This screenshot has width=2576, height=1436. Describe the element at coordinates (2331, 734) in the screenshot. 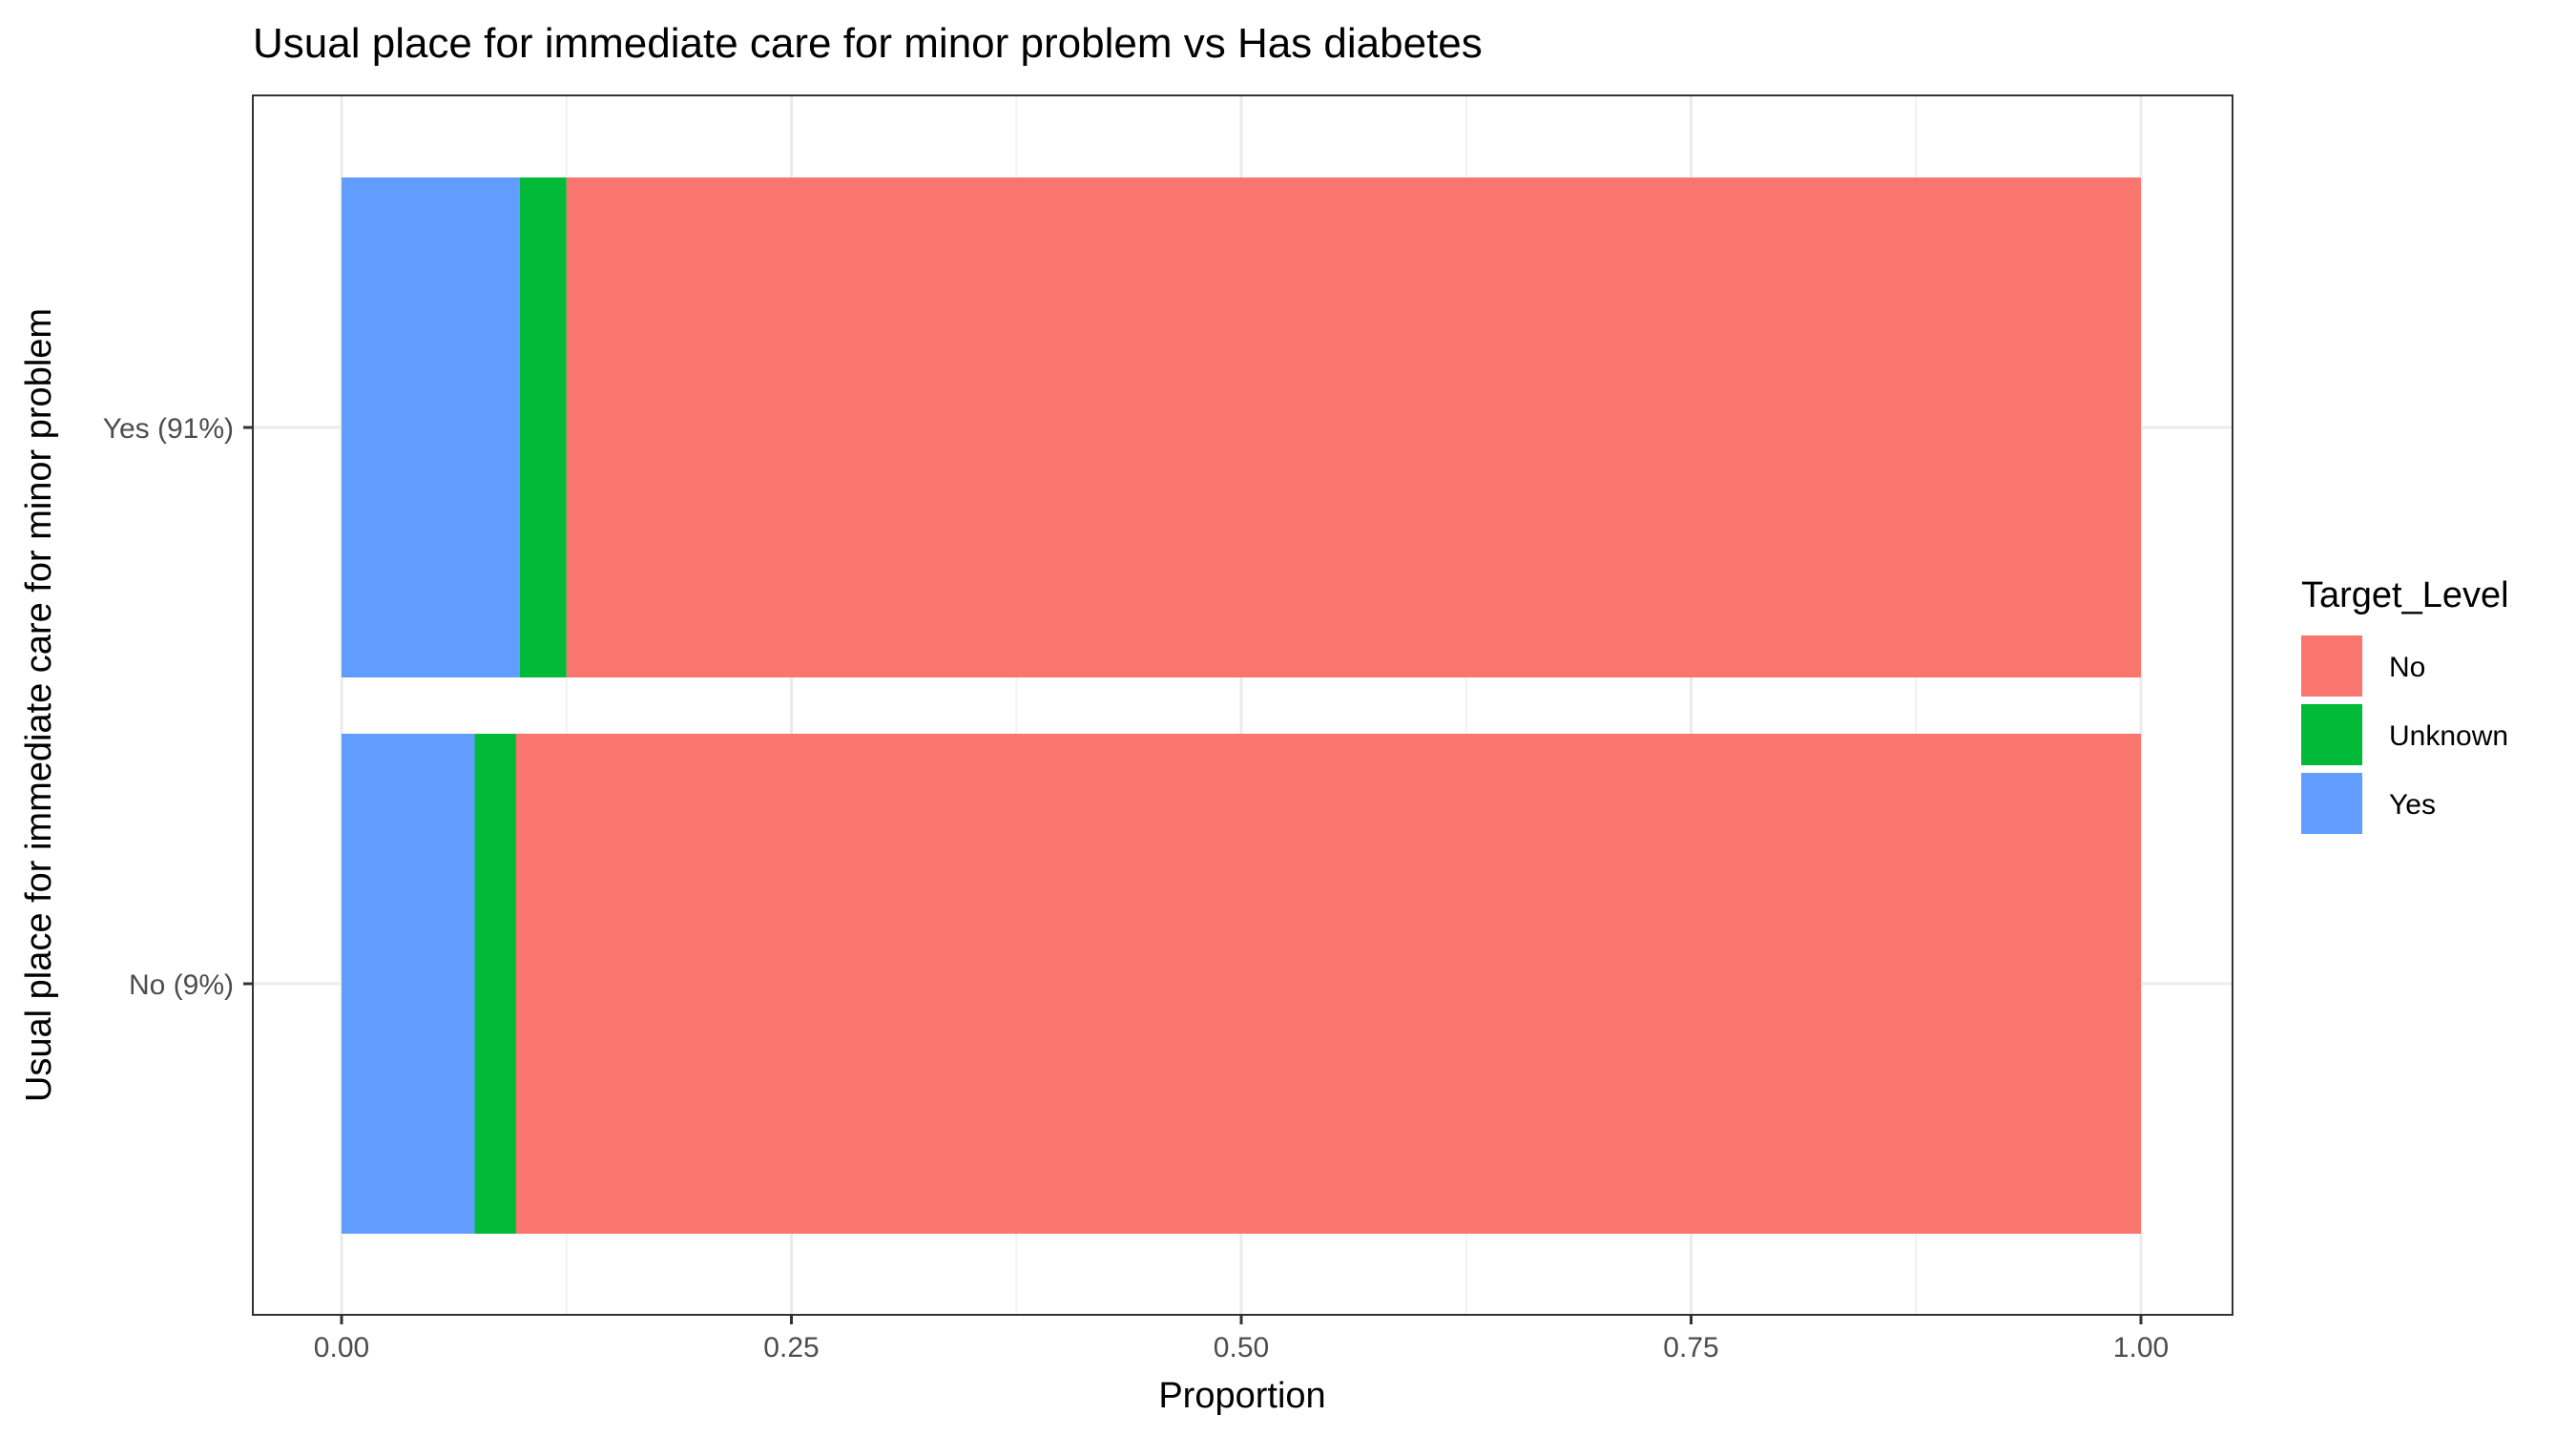

I see `legend-swatch-unknown` at that location.